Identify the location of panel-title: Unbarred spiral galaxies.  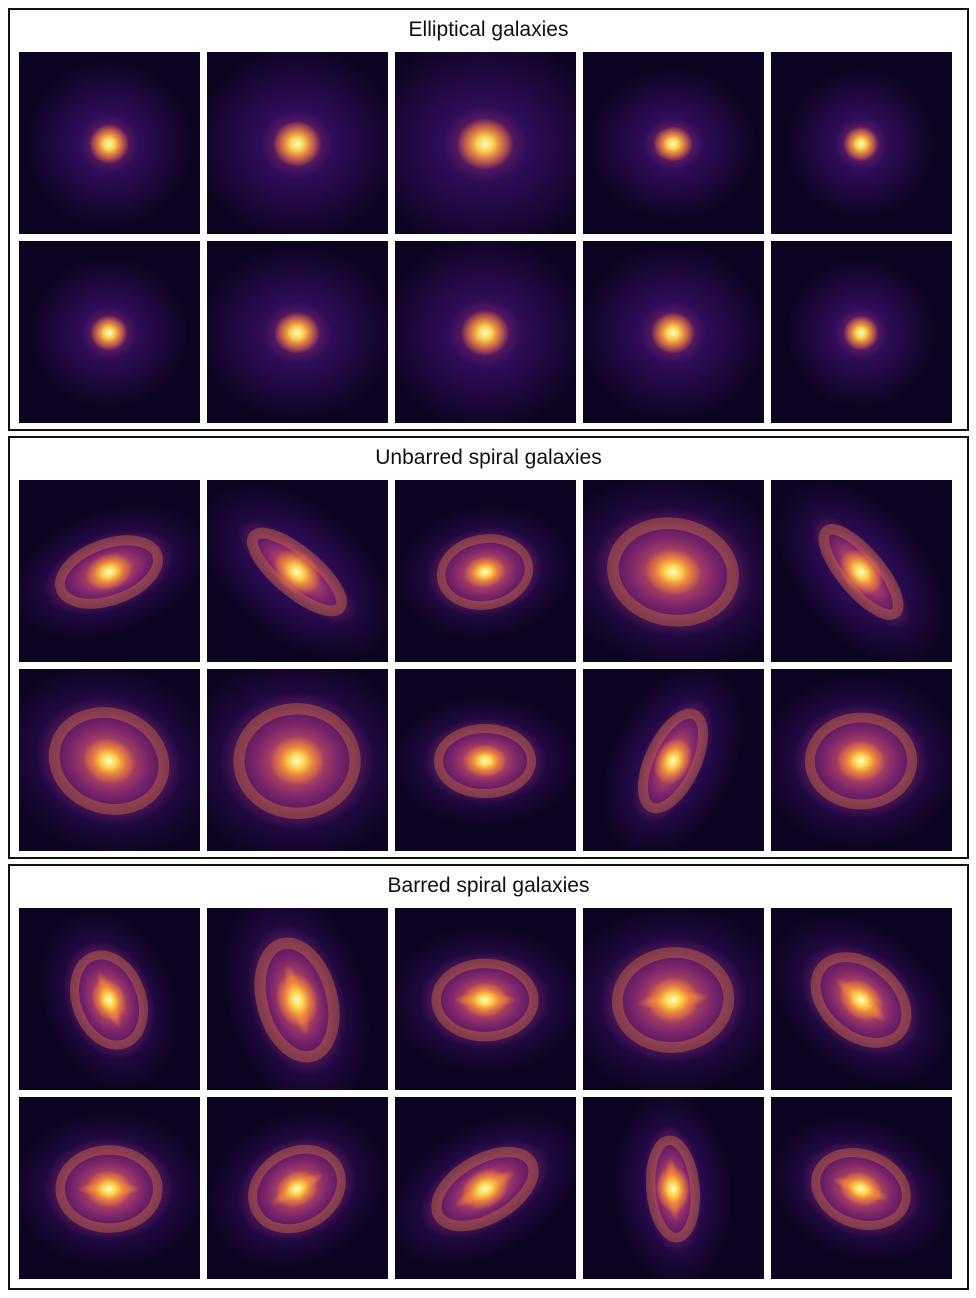
(488, 457).